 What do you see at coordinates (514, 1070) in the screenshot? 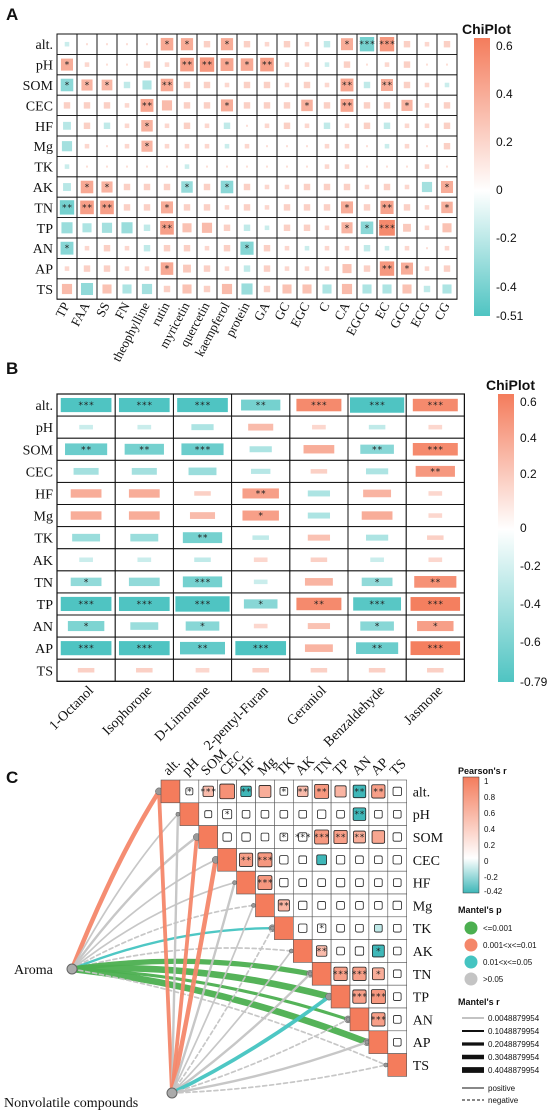
I see `mantel-r-label: 0.4048879954` at bounding box center [514, 1070].